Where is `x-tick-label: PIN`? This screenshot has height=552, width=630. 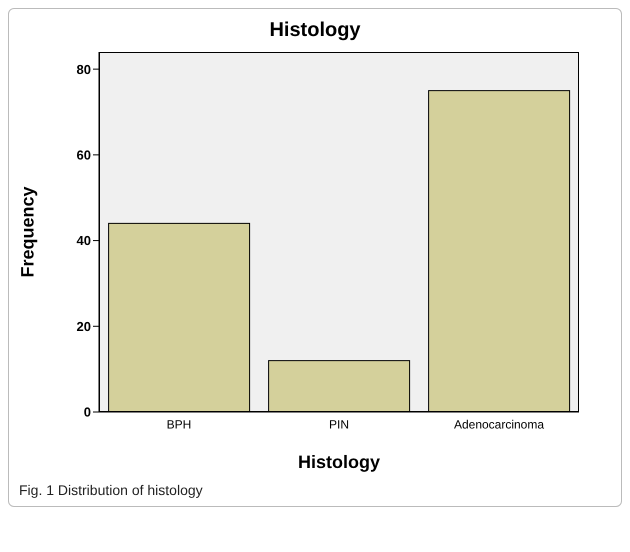
x-tick-label: PIN is located at coordinates (339, 425).